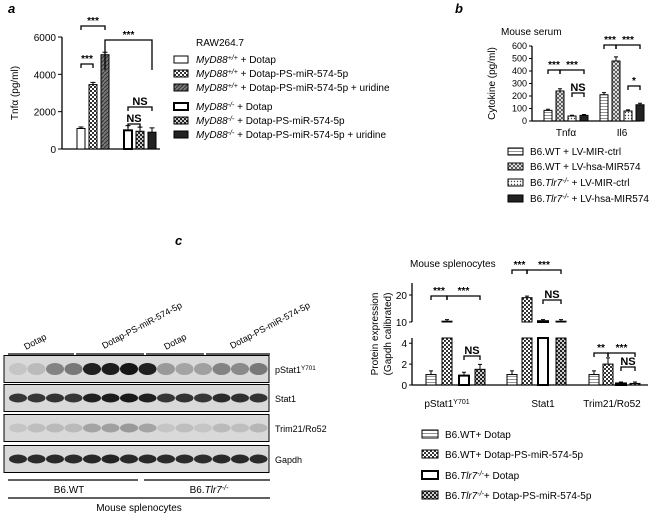  I want to click on y-axis-label: Cytokine (pg/ml), so click(492, 83).